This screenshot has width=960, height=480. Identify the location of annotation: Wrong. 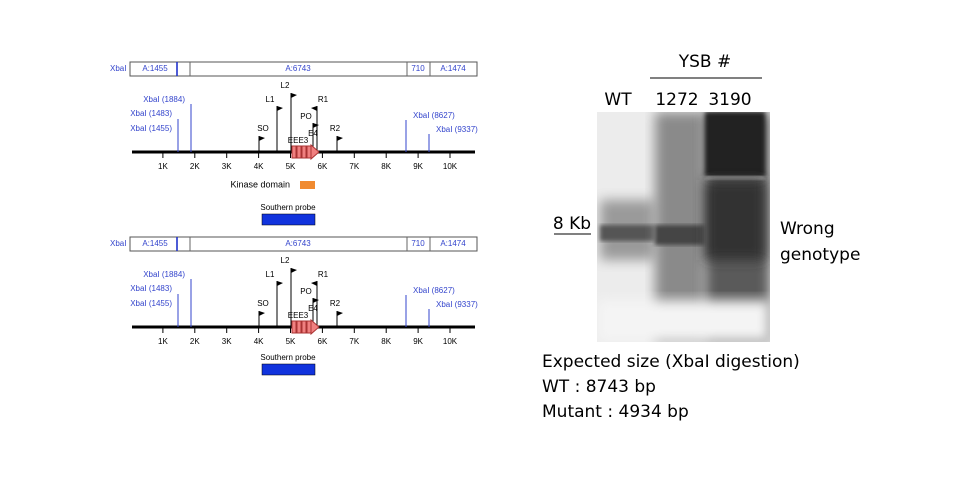
(807, 229).